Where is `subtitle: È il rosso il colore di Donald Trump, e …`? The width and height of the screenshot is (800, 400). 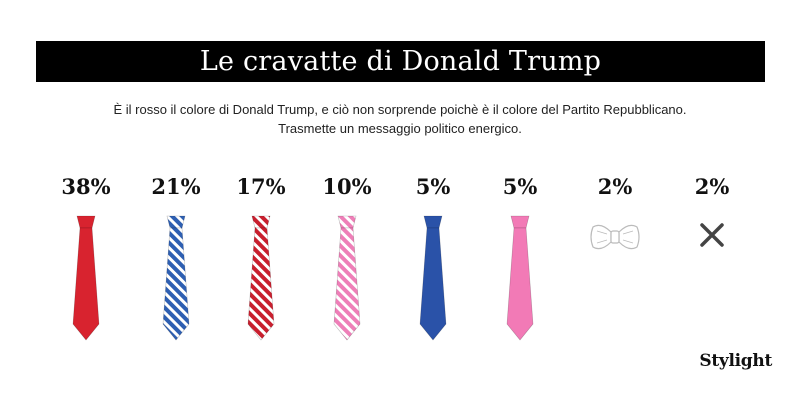
subtitle: È il rosso il colore di Donald Trump, e … is located at coordinates (400, 119).